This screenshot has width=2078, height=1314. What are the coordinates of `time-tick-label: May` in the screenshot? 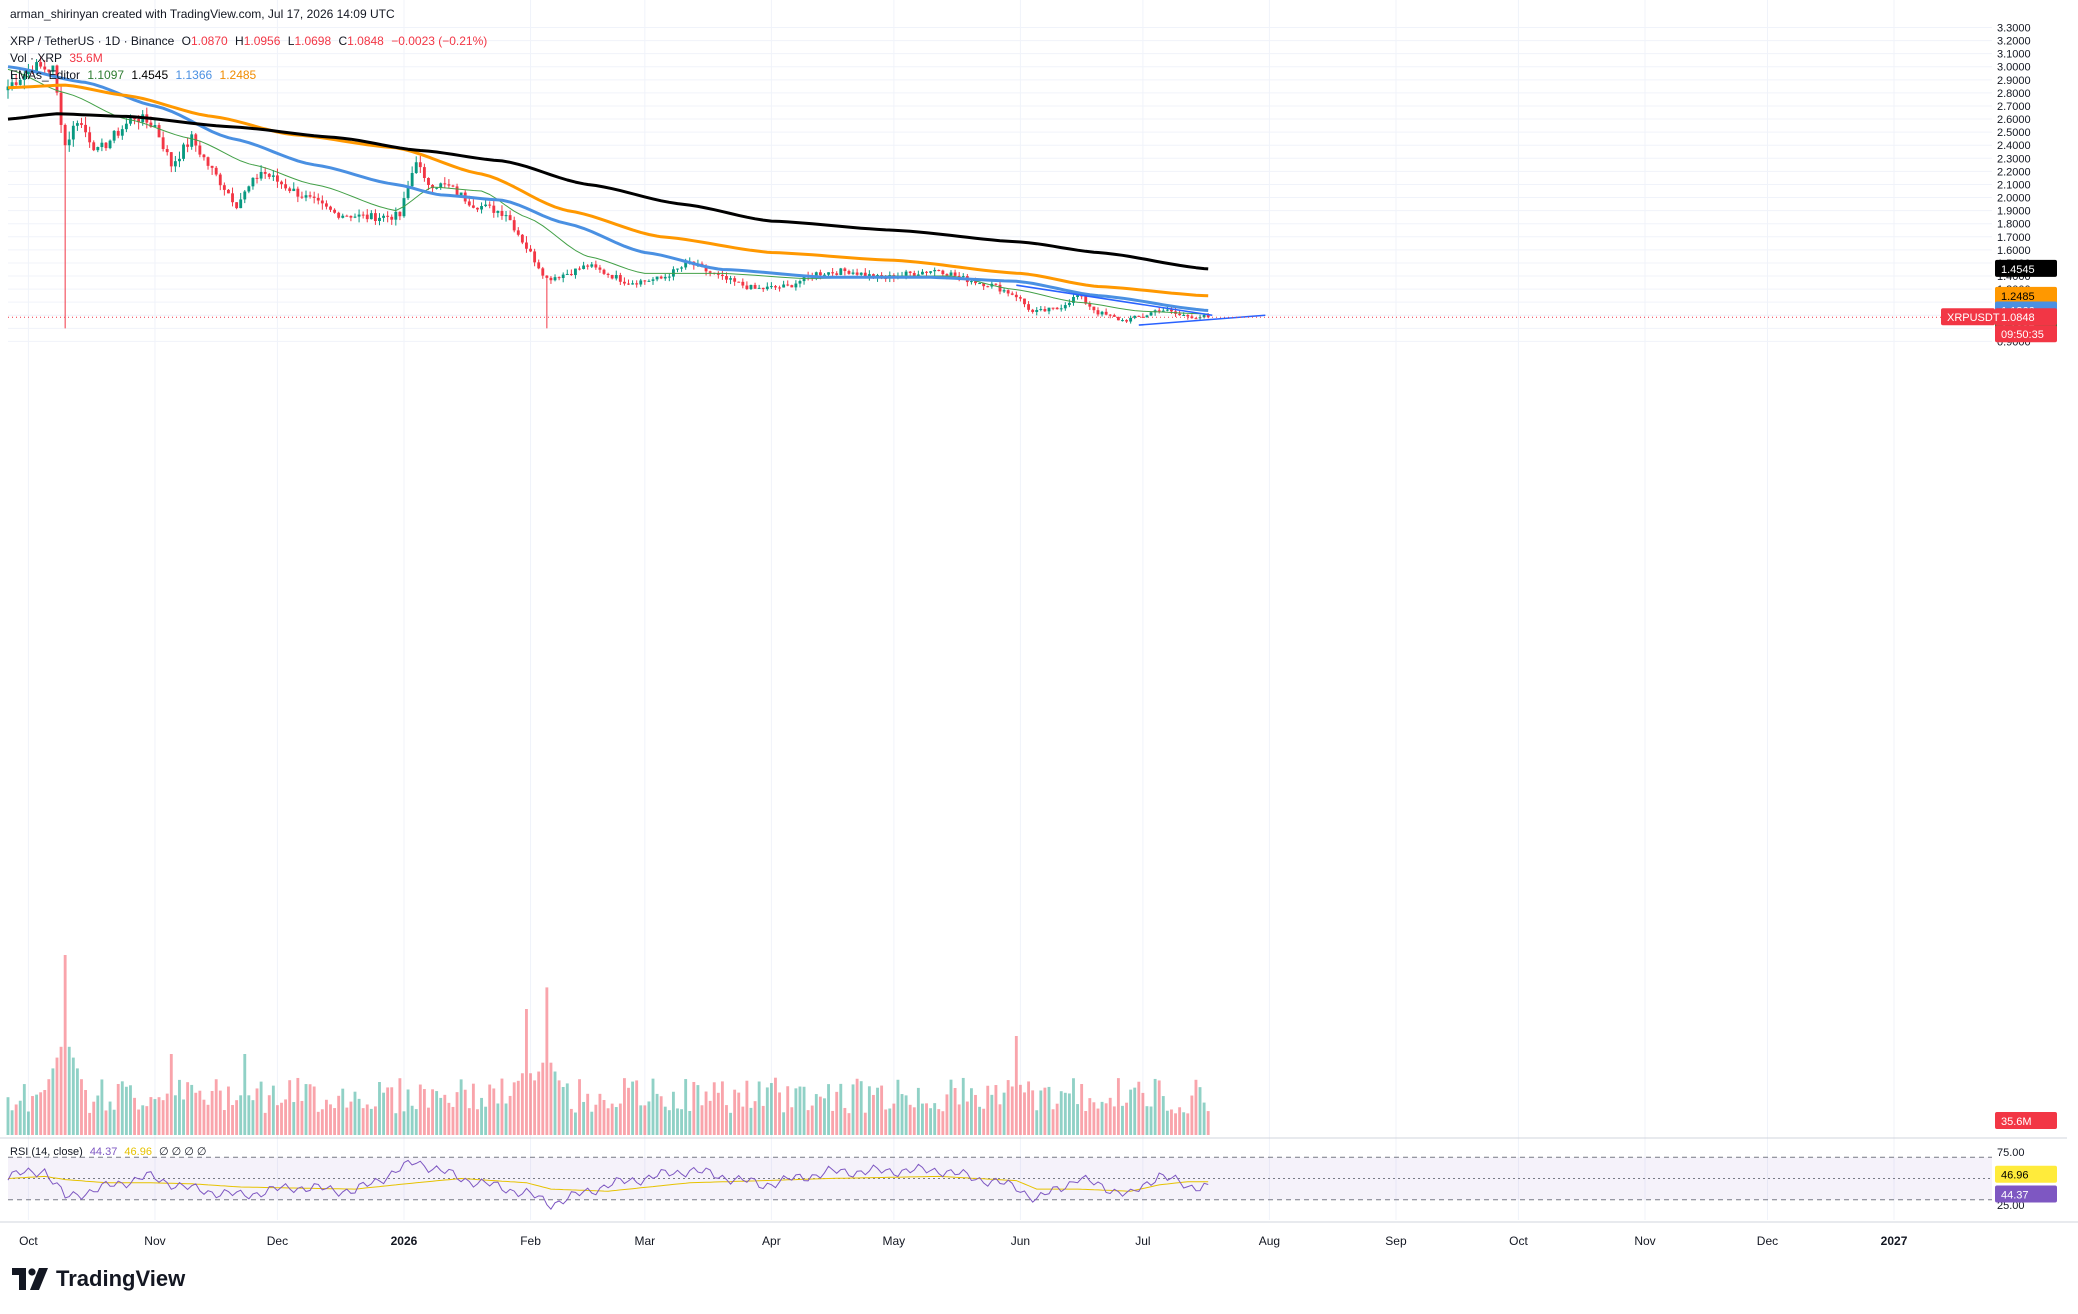 It's located at (894, 1241).